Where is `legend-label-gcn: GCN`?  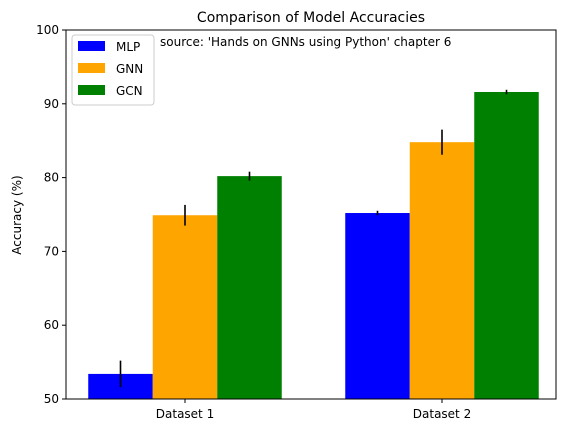 legend-label-gcn: GCN is located at coordinates (129, 91).